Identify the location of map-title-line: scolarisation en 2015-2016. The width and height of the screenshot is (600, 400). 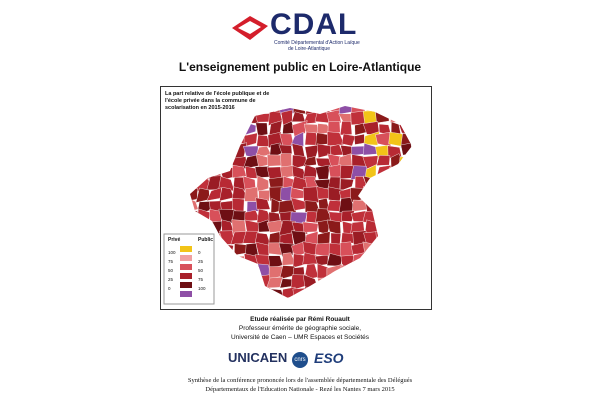
(200, 108).